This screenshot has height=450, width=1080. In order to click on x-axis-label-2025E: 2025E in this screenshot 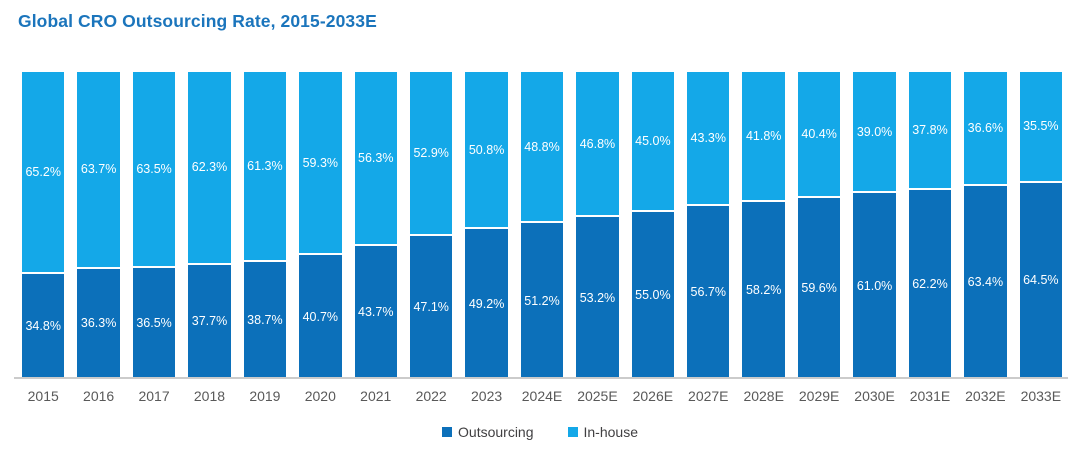, I will do `click(597, 396)`.